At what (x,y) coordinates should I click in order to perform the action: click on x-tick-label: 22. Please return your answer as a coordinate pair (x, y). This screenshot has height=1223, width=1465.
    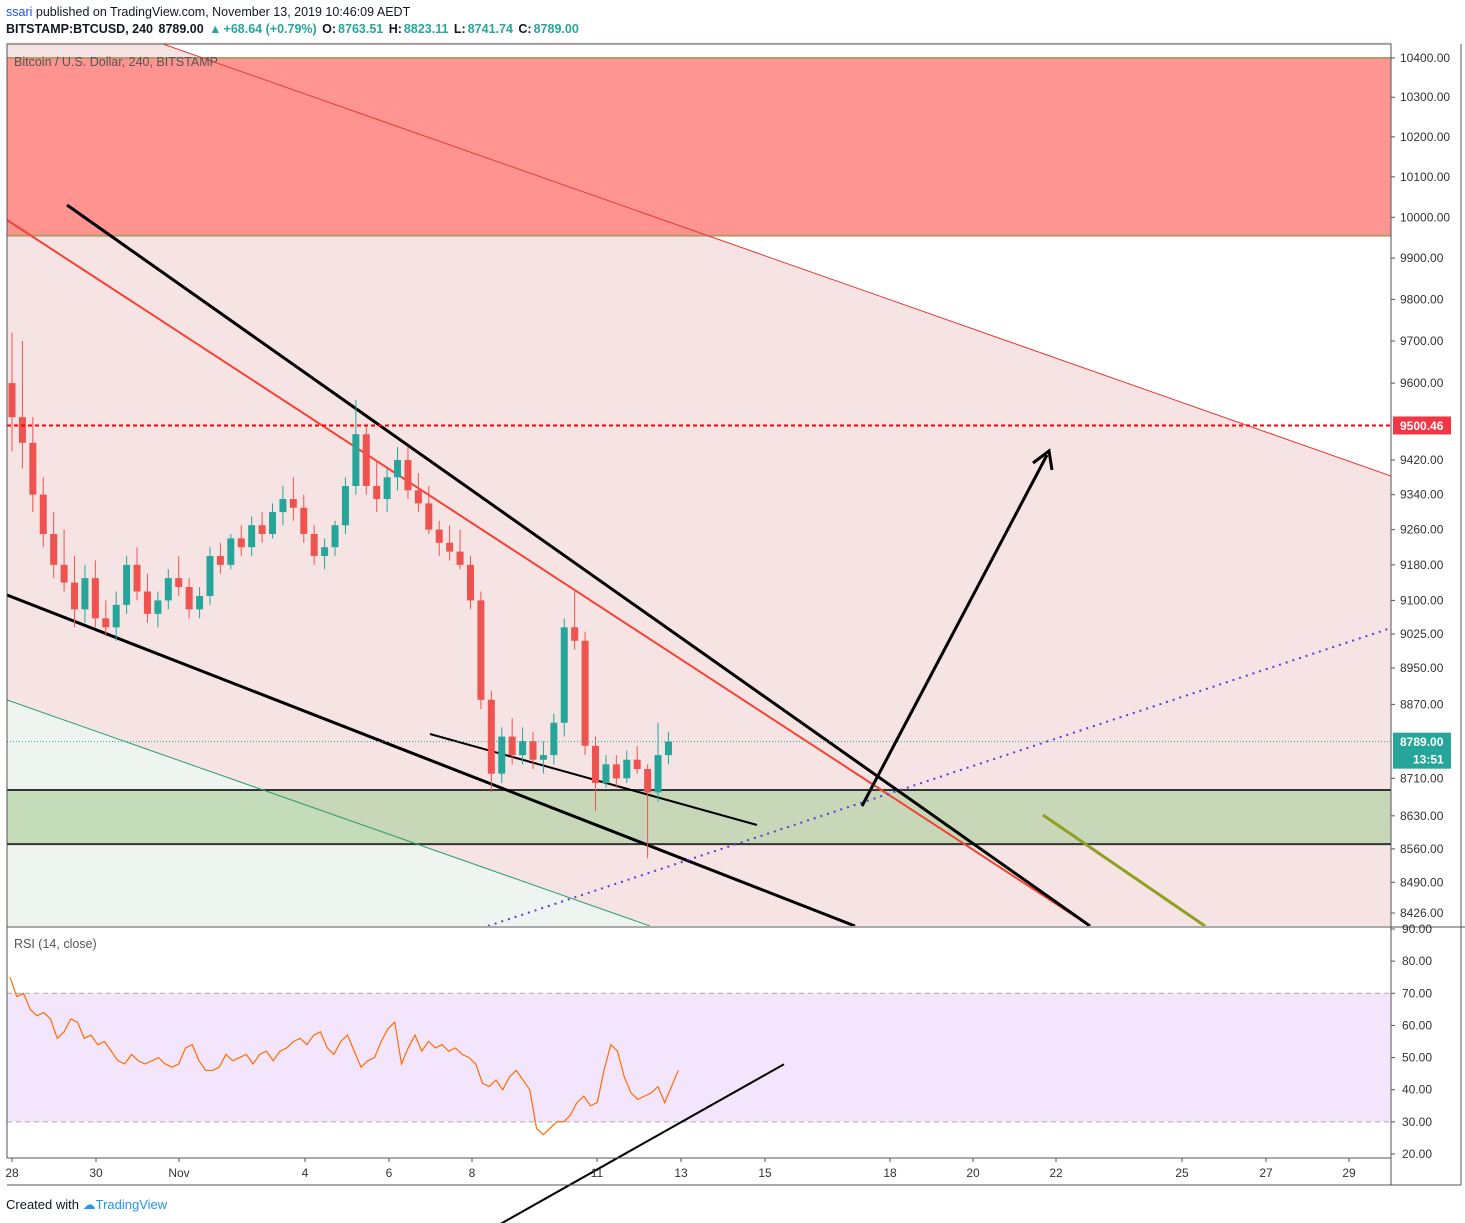
    Looking at the image, I should click on (1056, 1173).